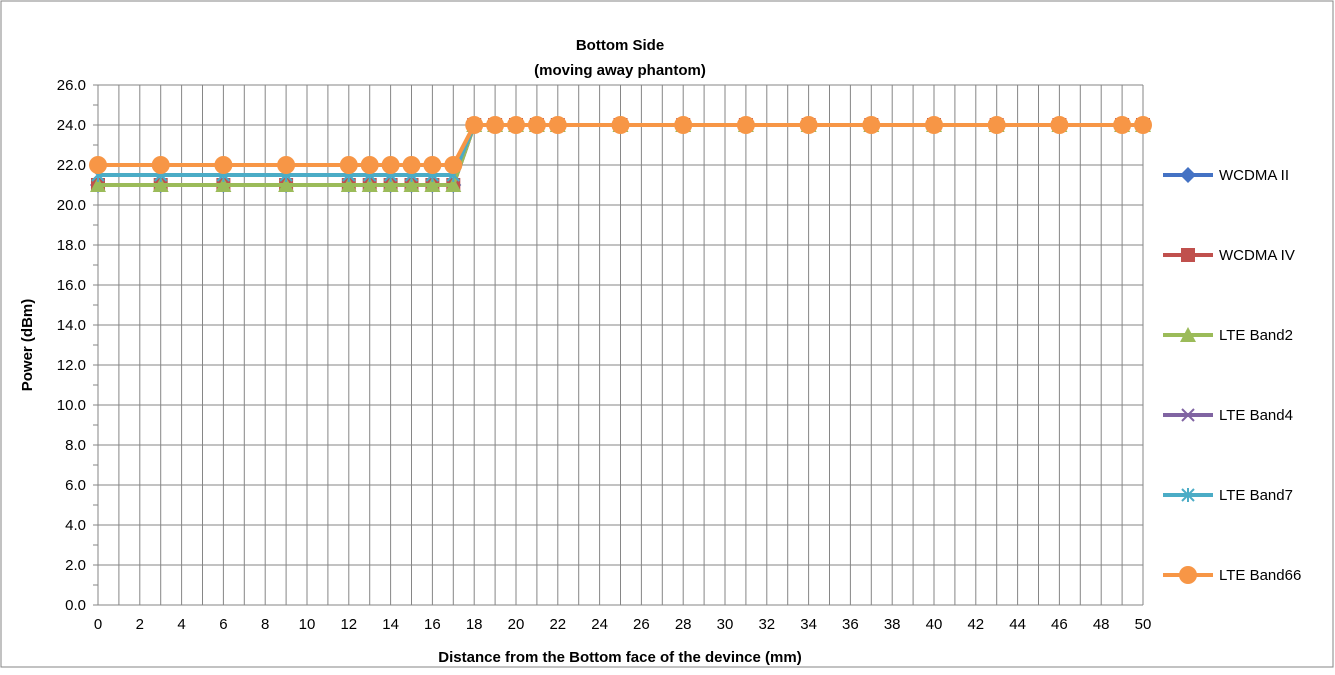 The width and height of the screenshot is (1335, 675). Describe the element at coordinates (307, 624) in the screenshot. I see `x-tick-label: 10` at that location.